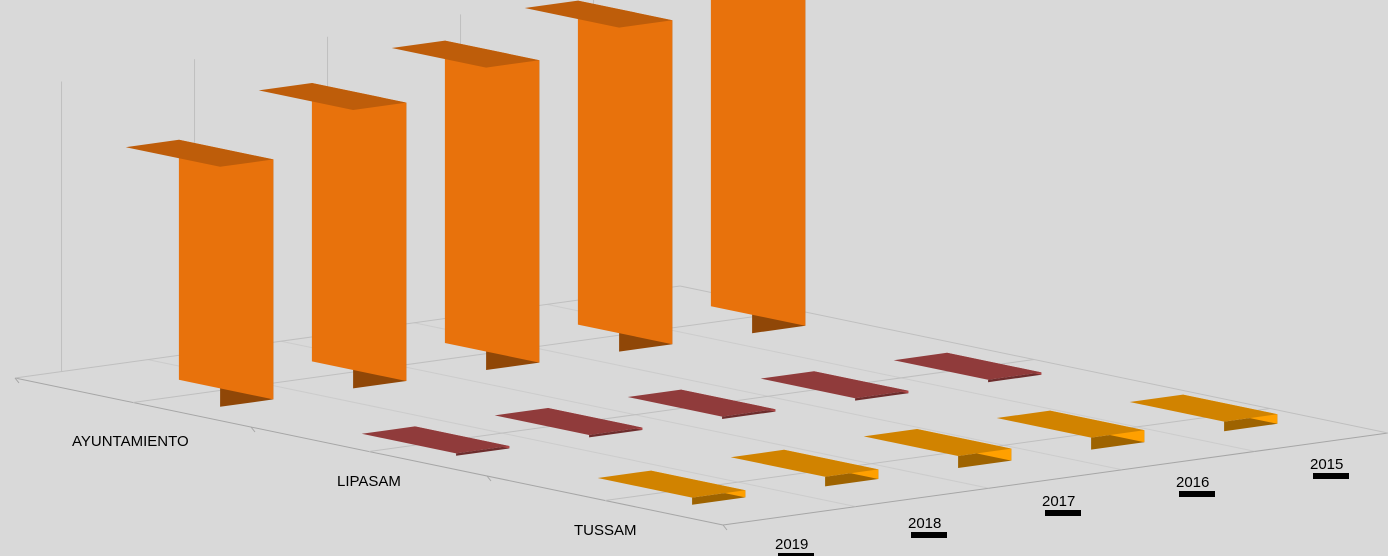 The width and height of the screenshot is (1388, 556). I want to click on year-label-2015: 2015, so click(1328, 466).